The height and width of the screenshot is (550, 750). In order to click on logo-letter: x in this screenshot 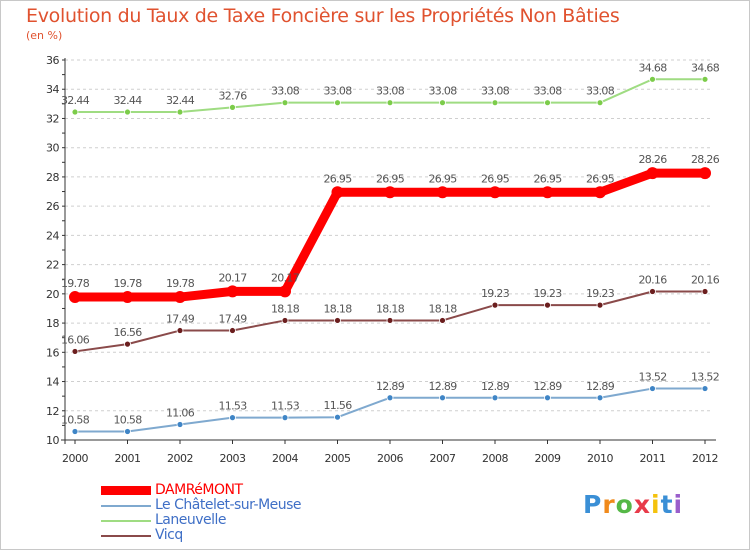, I will do `click(642, 504)`.